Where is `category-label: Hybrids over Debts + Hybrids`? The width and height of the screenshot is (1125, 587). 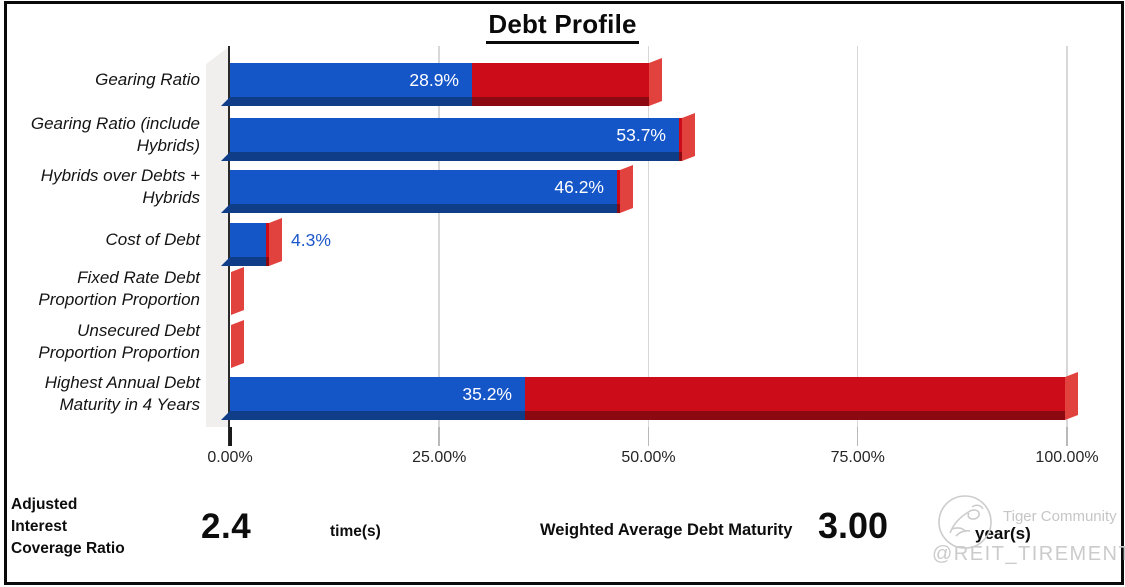 category-label: Hybrids over Debts + Hybrids is located at coordinates (120, 186).